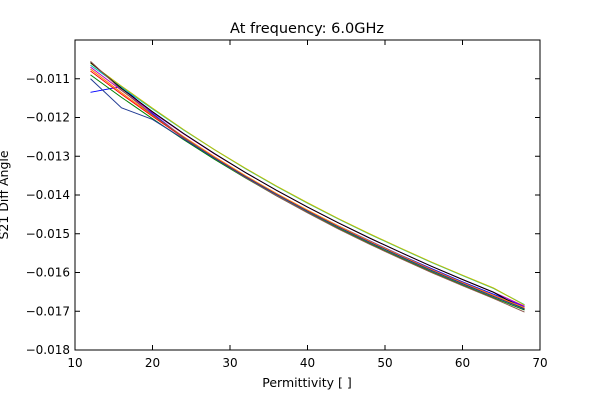  I want to click on x-axis-label: Permittivity [ ], so click(307, 382).